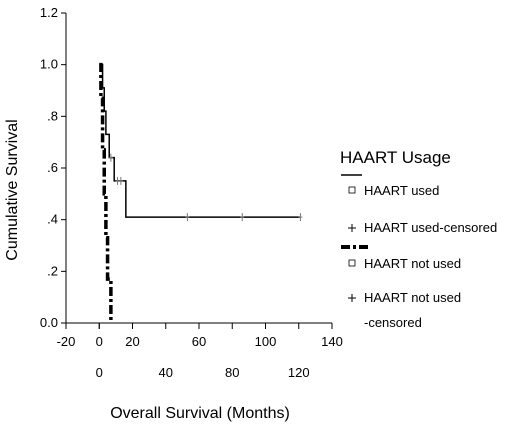 Image resolution: width=520 pixels, height=431 pixels. What do you see at coordinates (49, 64) in the screenshot?
I see `y-tick-label: 1.0` at bounding box center [49, 64].